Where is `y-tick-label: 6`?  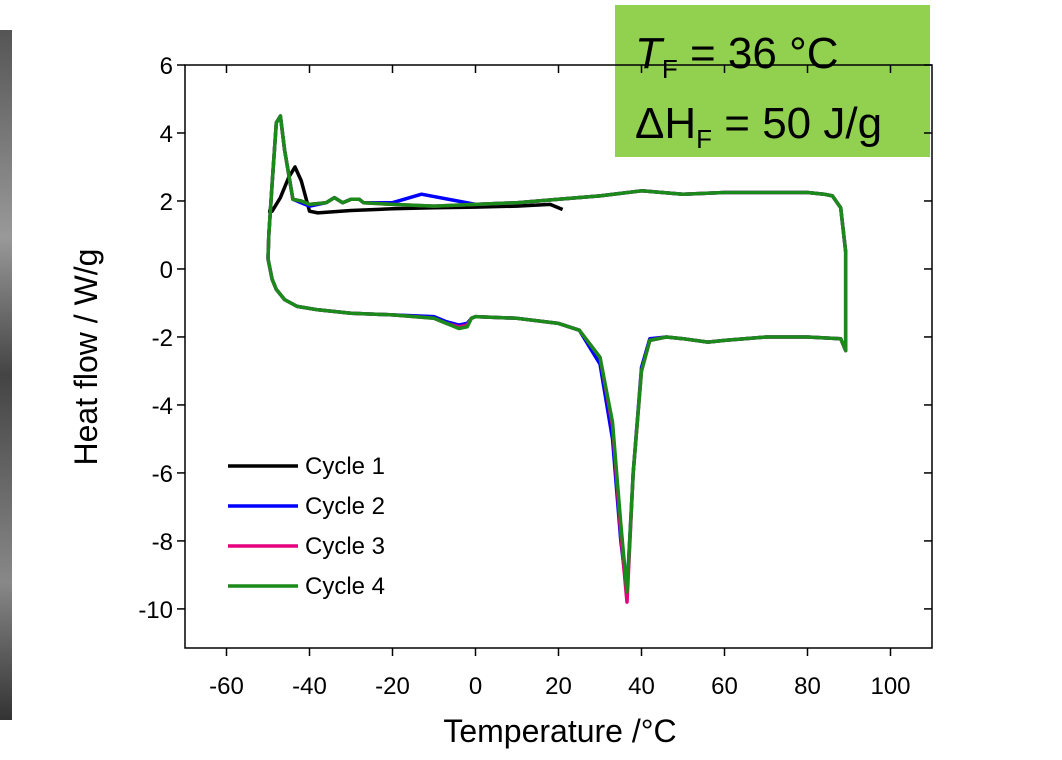 y-tick-label: 6 is located at coordinates (166, 66).